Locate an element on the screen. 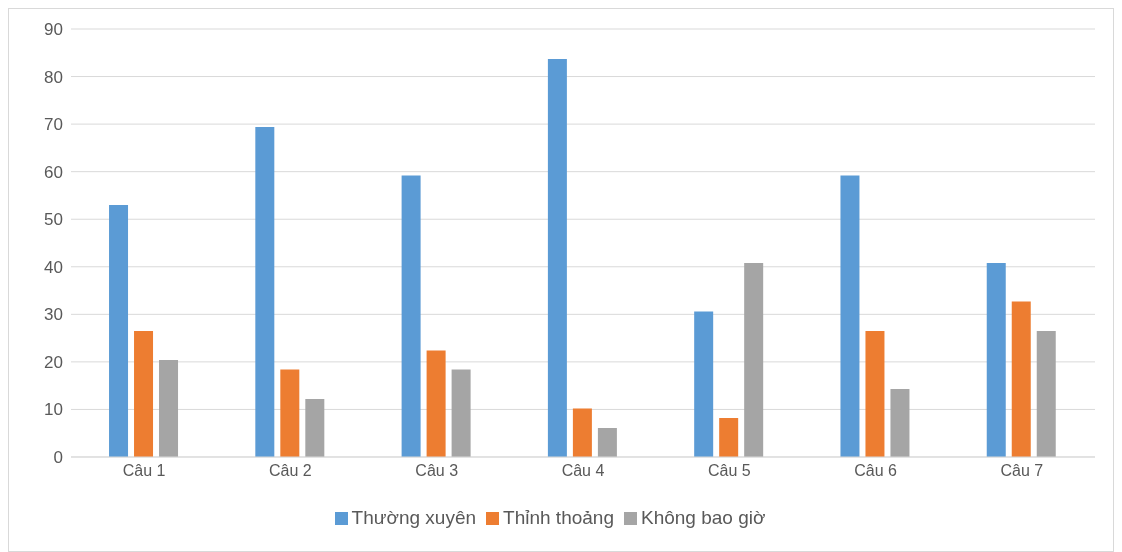  y-tick-label: 90 is located at coordinates (53, 30).